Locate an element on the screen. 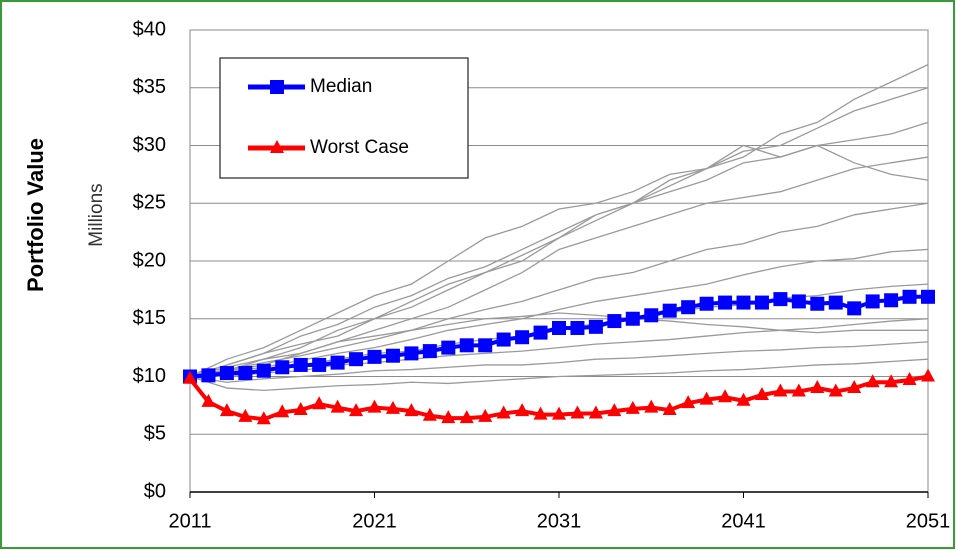 The width and height of the screenshot is (956, 550). x-tick-label: 2051 is located at coordinates (928, 521).